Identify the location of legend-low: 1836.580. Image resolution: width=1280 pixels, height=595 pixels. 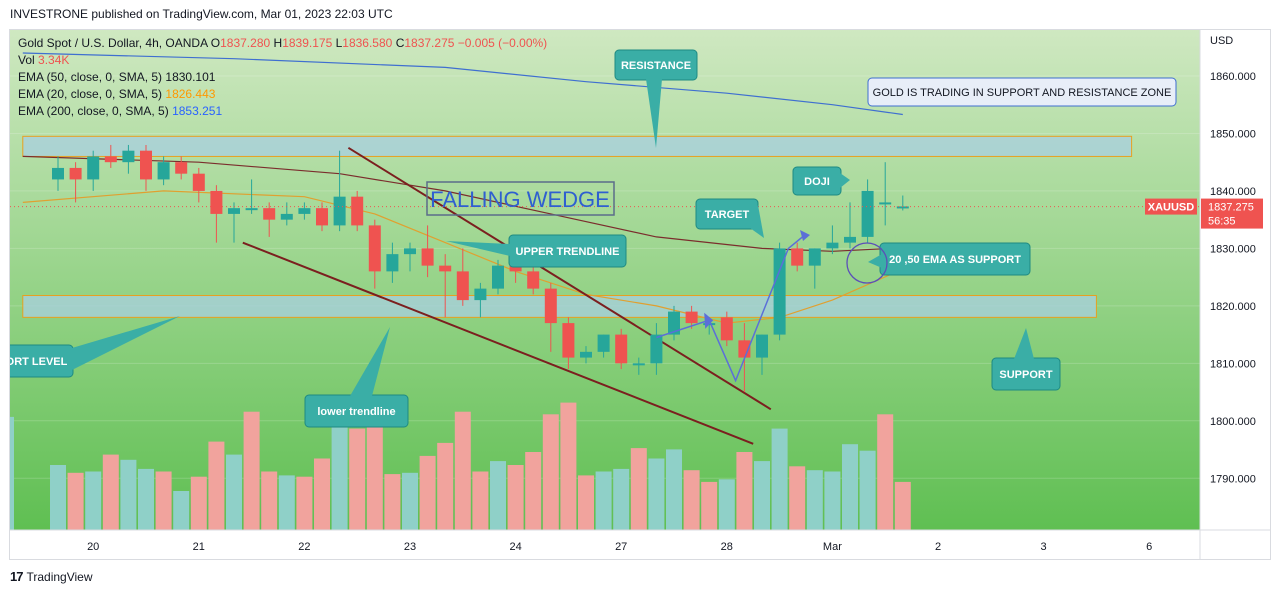
(367, 43).